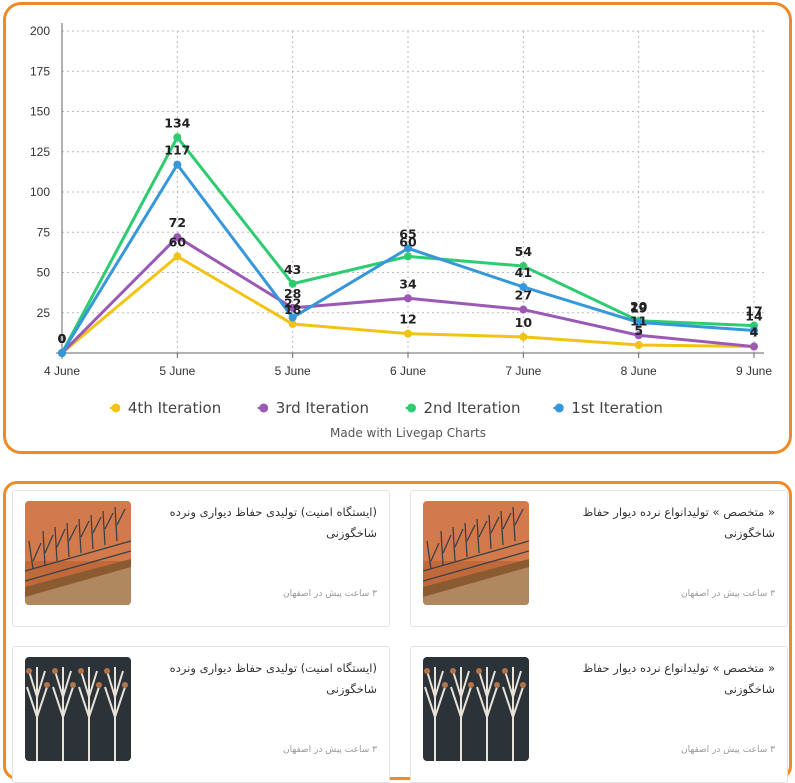  What do you see at coordinates (40, 192) in the screenshot?
I see `y-tick-label: 100` at bounding box center [40, 192].